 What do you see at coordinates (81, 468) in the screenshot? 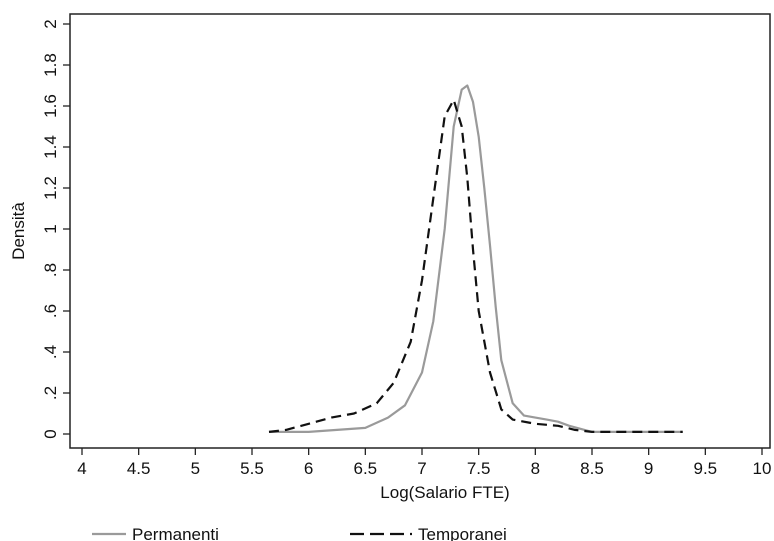
I see `x-tick-label: 4` at bounding box center [81, 468].